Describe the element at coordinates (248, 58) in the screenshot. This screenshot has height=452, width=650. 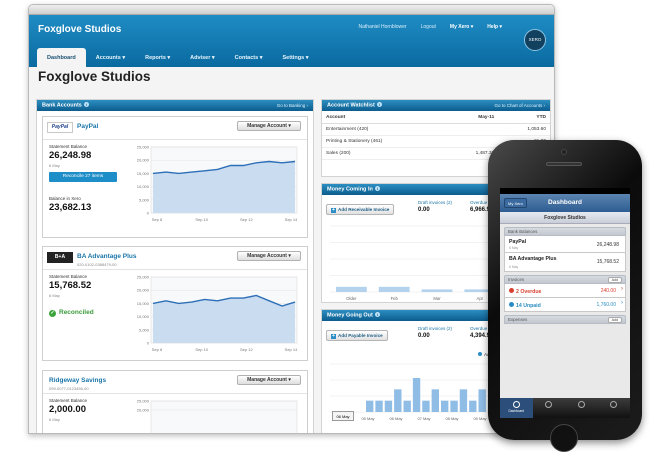
I see `tab-contacts: Contacts ▾` at that location.